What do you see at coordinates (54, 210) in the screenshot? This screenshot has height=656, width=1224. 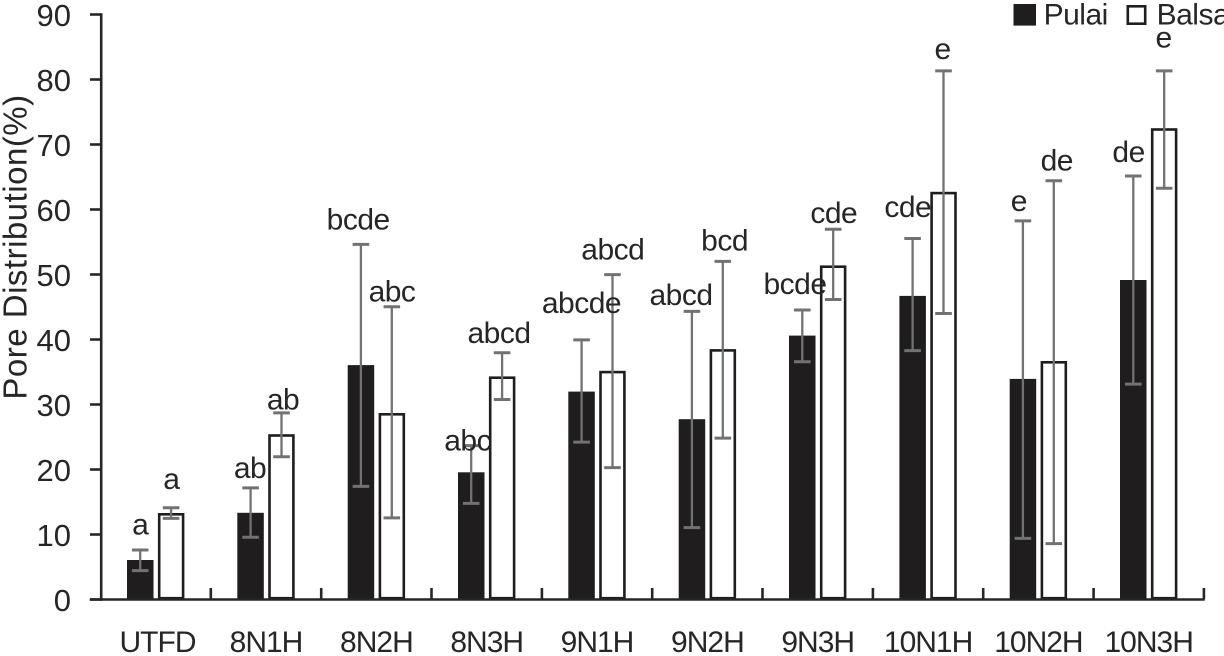 I see `svg-text: 60` at bounding box center [54, 210].